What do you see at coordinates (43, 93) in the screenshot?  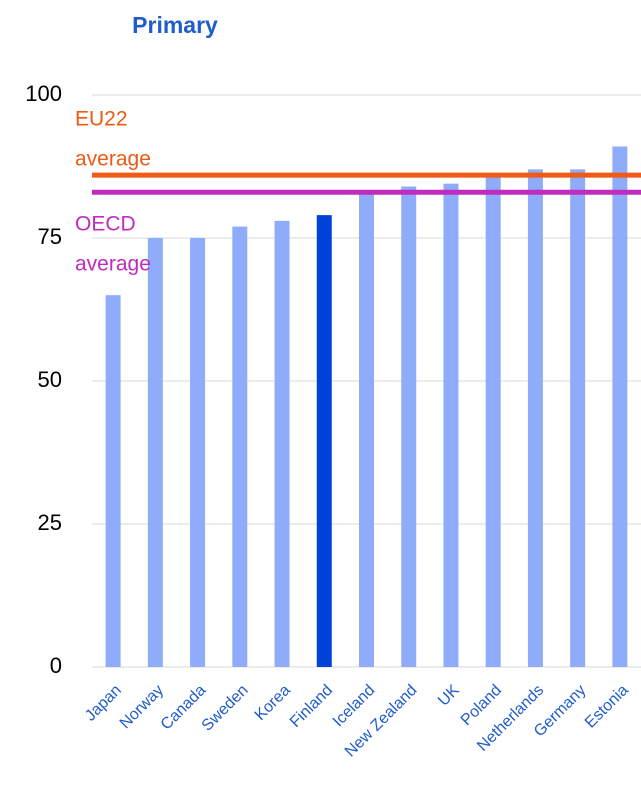 I see `y-tick-label: 100` at bounding box center [43, 93].